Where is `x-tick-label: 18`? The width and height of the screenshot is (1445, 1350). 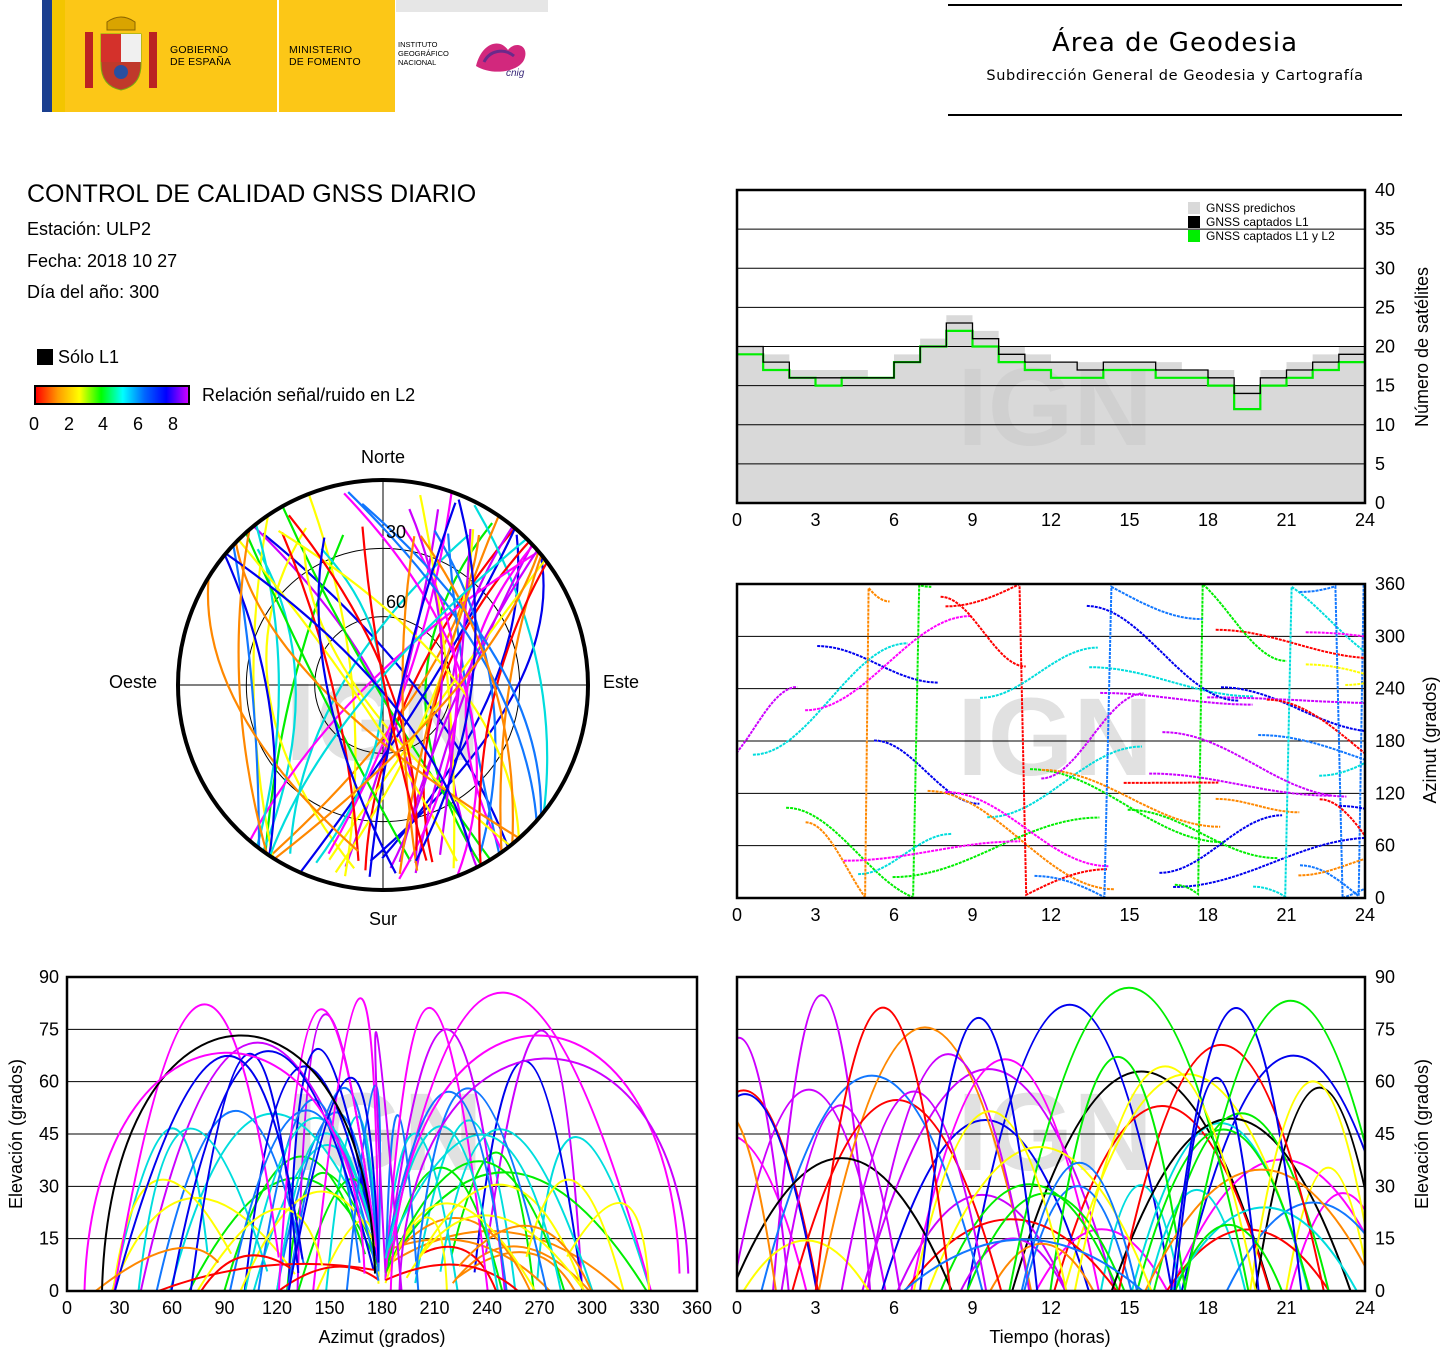
x-tick-label: 18 is located at coordinates (1208, 520).